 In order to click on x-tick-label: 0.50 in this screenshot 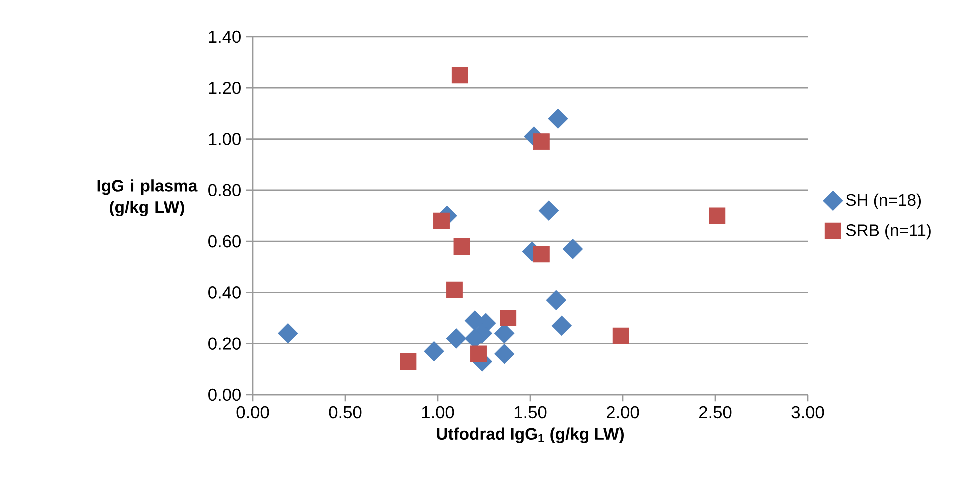, I will do `click(345, 412)`.